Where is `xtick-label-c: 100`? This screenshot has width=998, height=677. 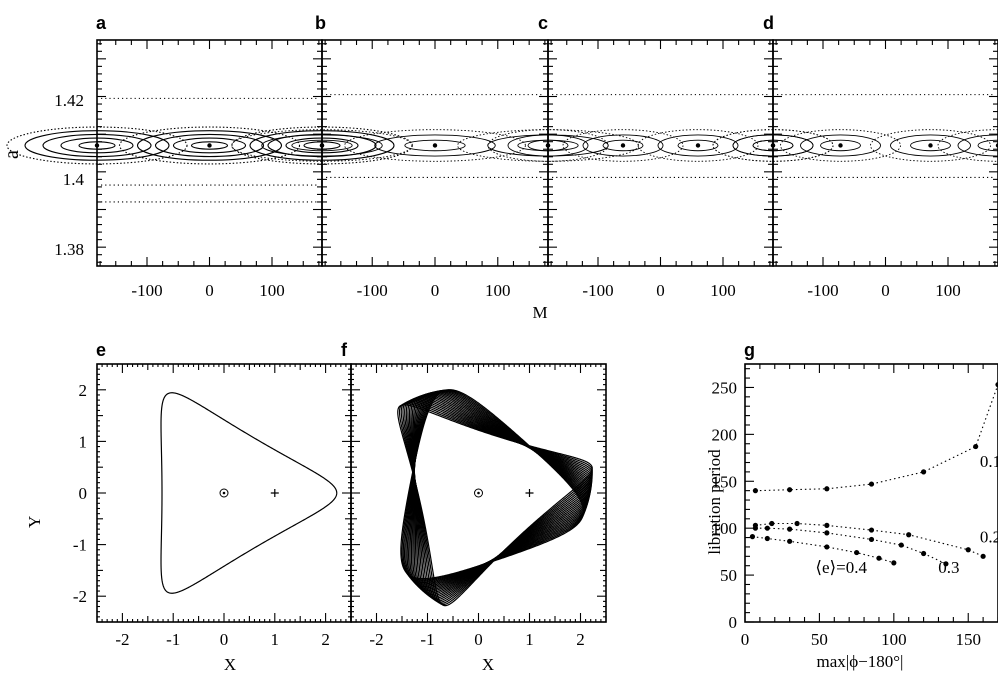
xtick-label-c: 100 is located at coordinates (723, 290).